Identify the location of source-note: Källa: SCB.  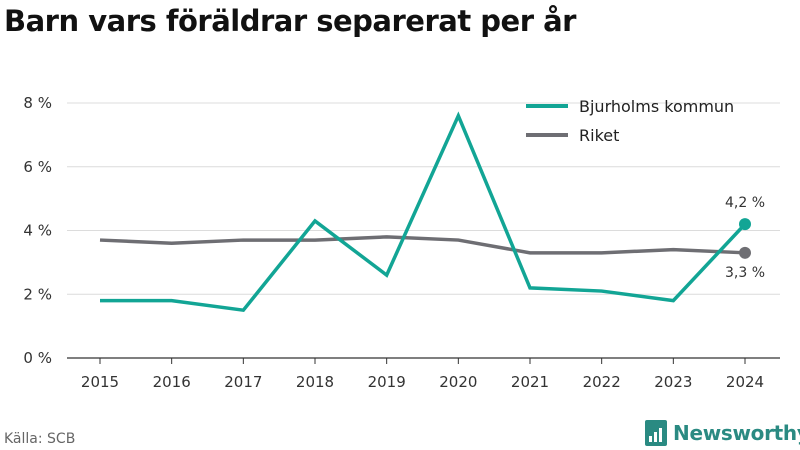
(40, 439).